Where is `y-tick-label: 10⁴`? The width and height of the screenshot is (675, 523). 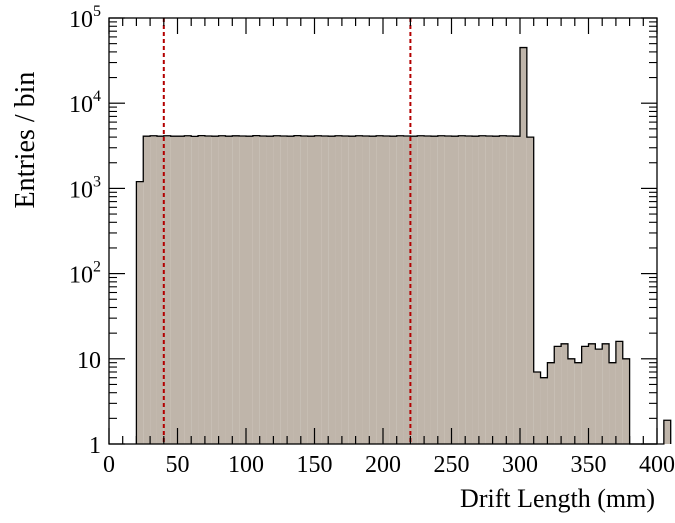 y-tick-label: 10⁴ is located at coordinates (85, 103).